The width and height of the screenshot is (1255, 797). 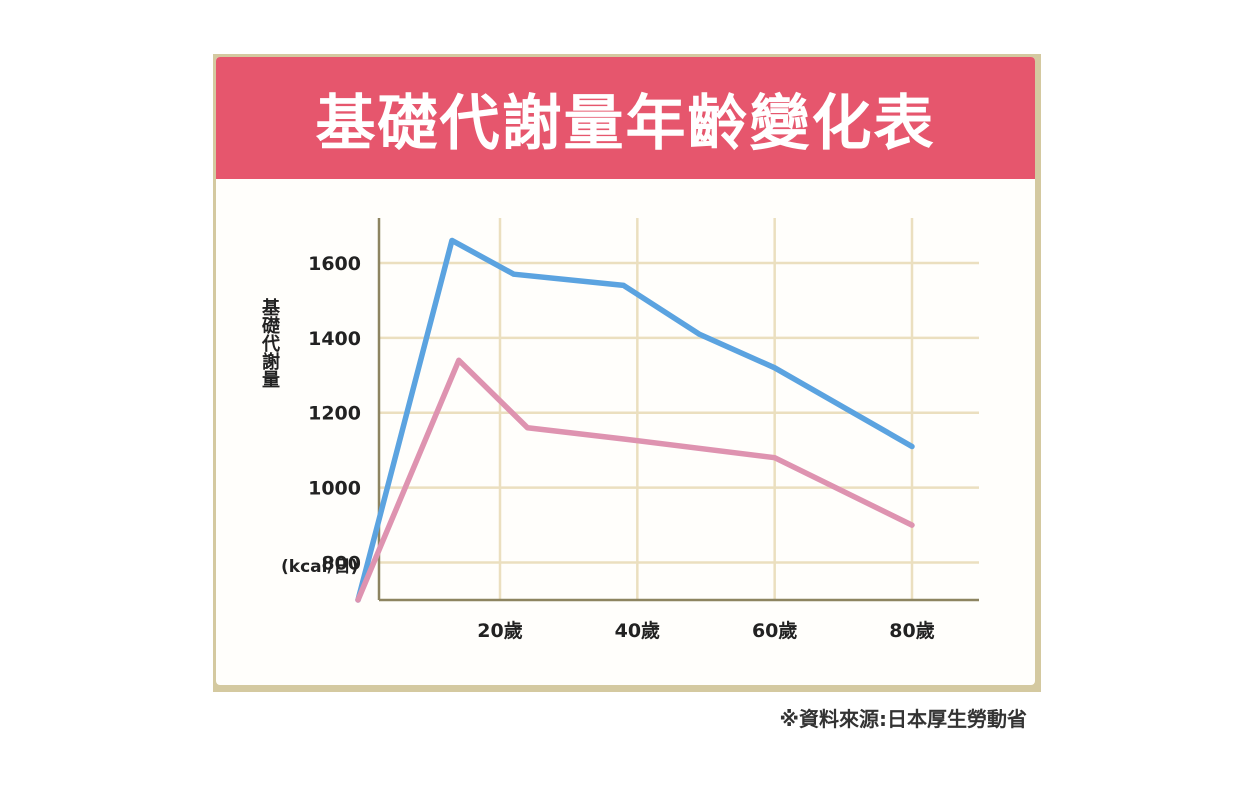 I want to click on x-tick-label: 40歲, so click(x=637, y=630).